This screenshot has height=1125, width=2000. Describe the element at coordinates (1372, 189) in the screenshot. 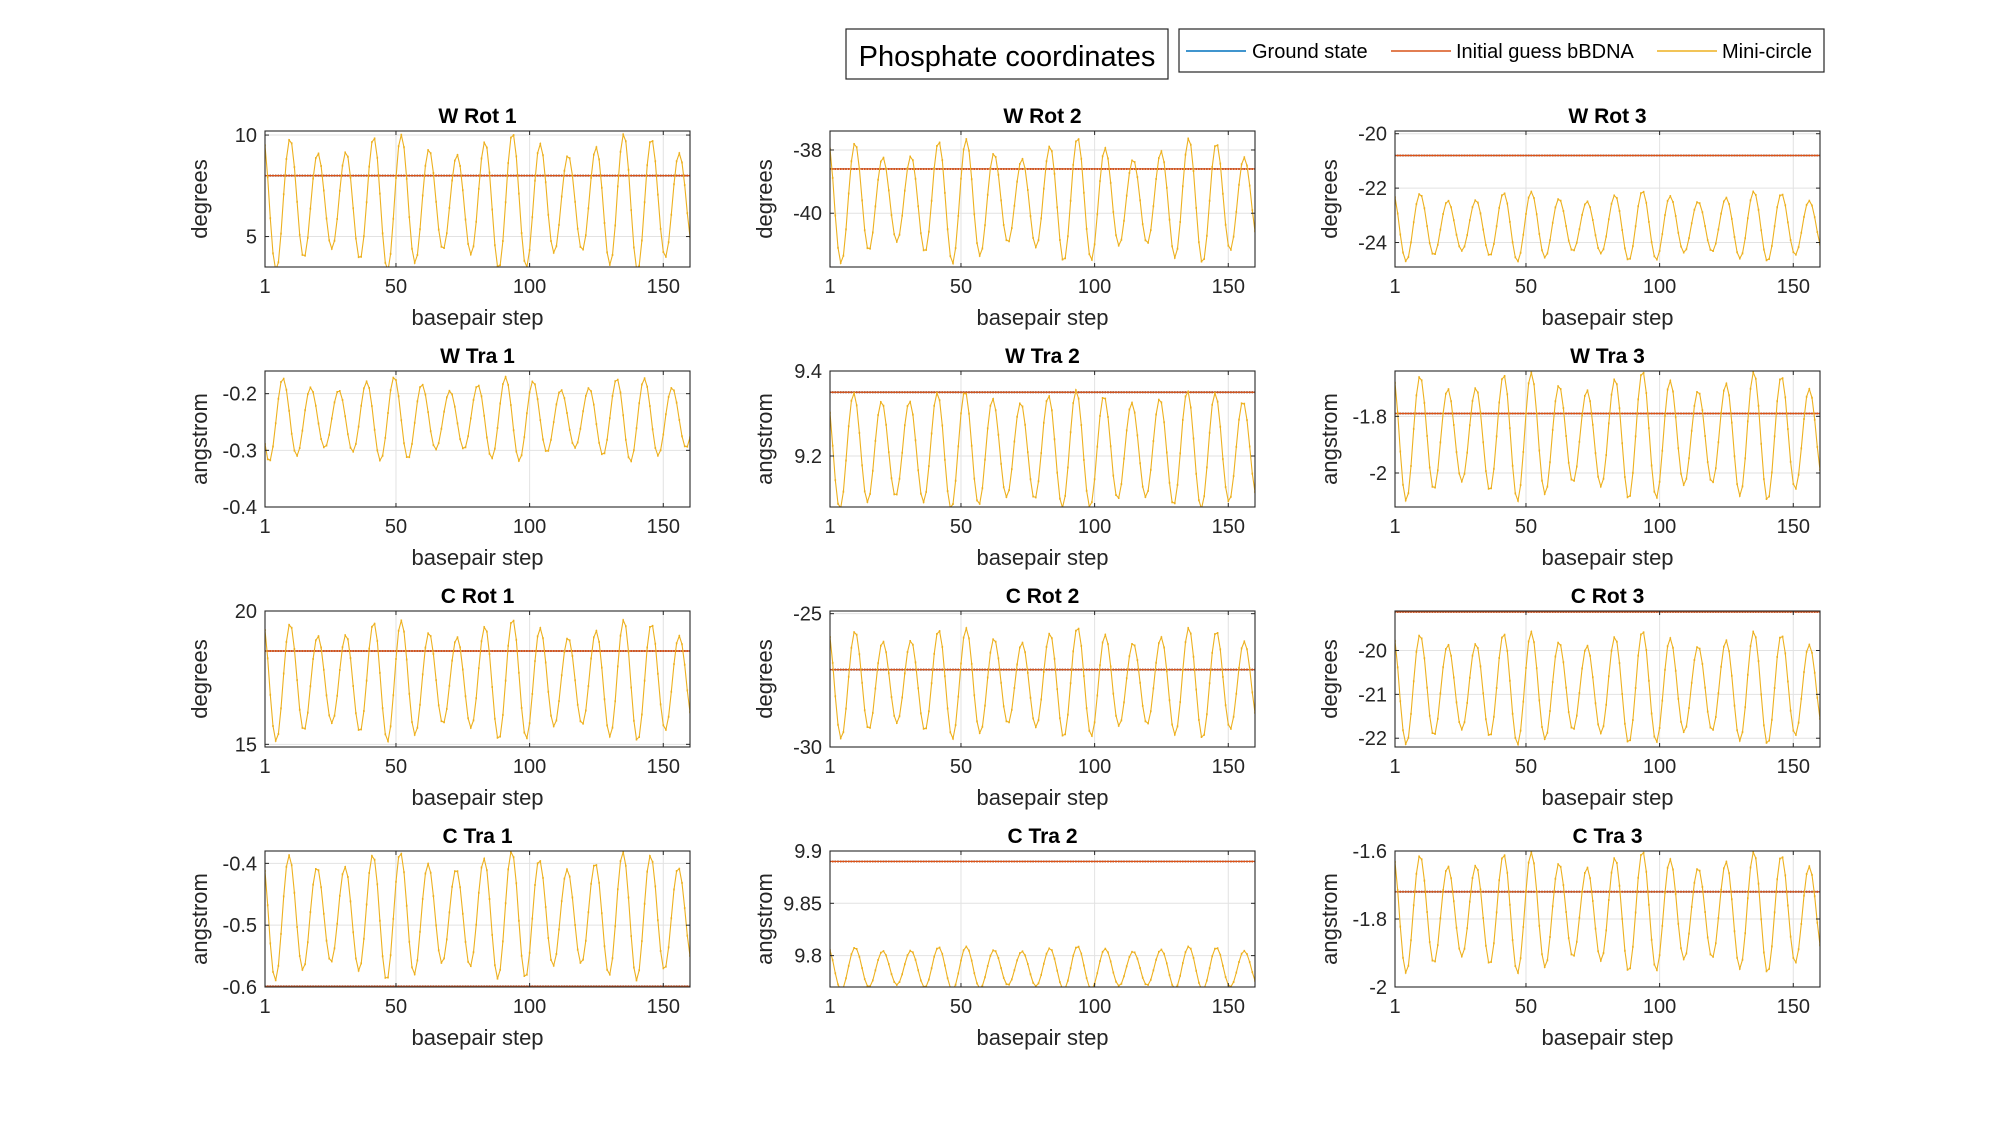

I see `y-tick-label: -22` at that location.